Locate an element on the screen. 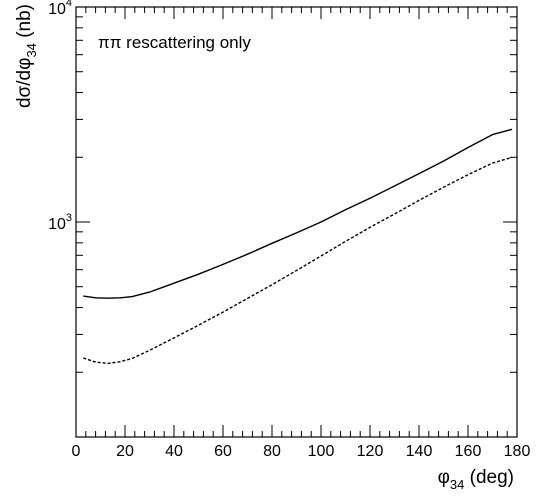 The width and height of the screenshot is (538, 501). x-tick-label: 160 is located at coordinates (468, 451).